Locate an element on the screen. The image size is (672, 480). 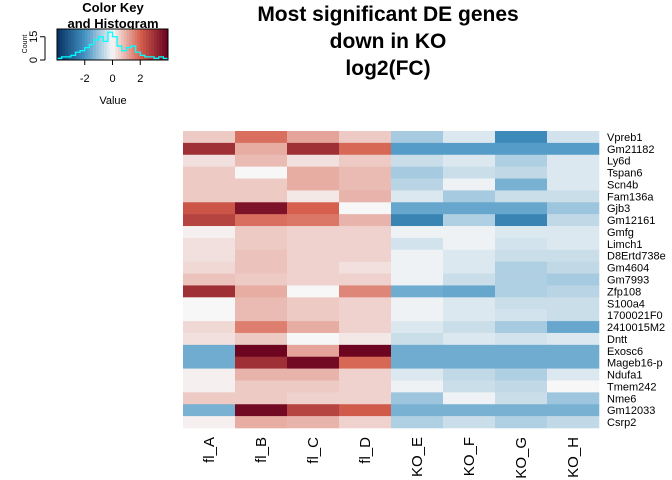
row-label: Zfp108 is located at coordinates (624, 292).